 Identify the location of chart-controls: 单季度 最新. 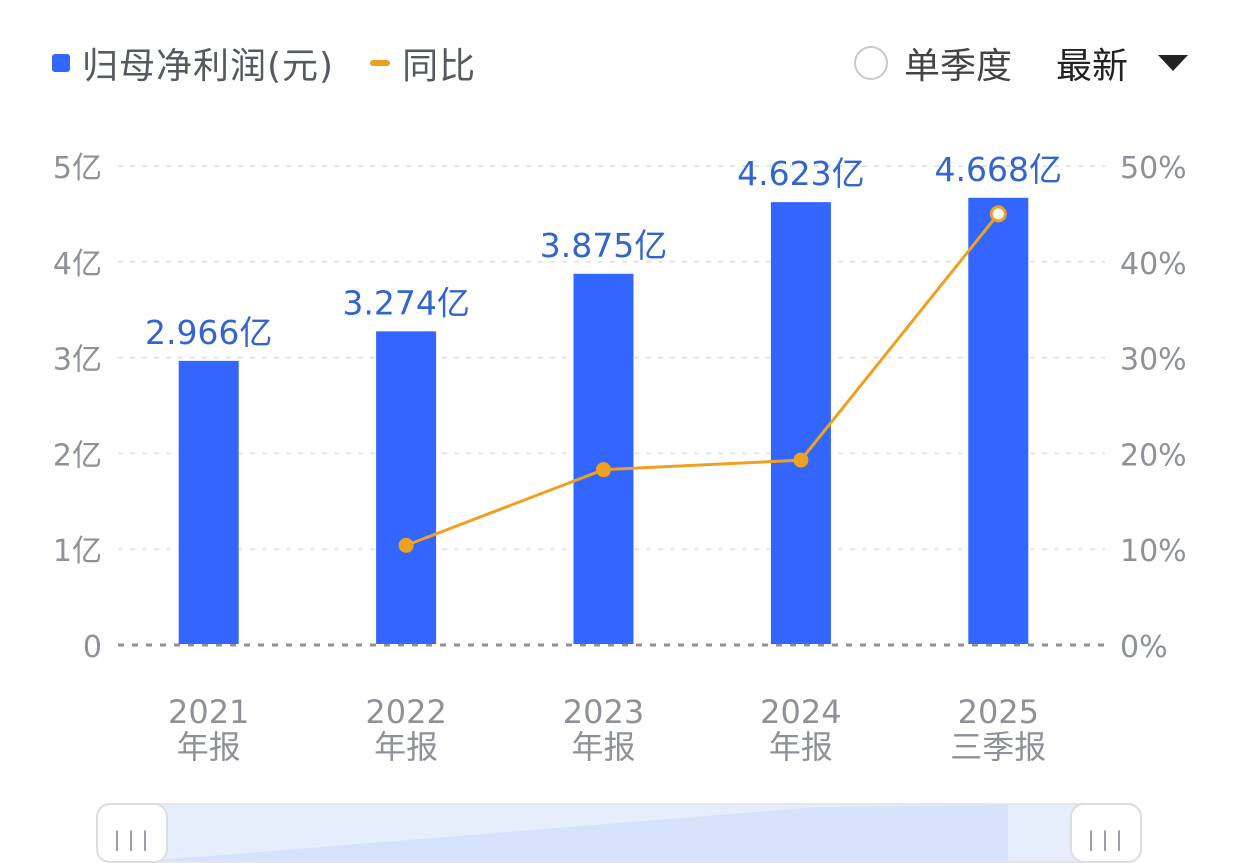
(1020, 63).